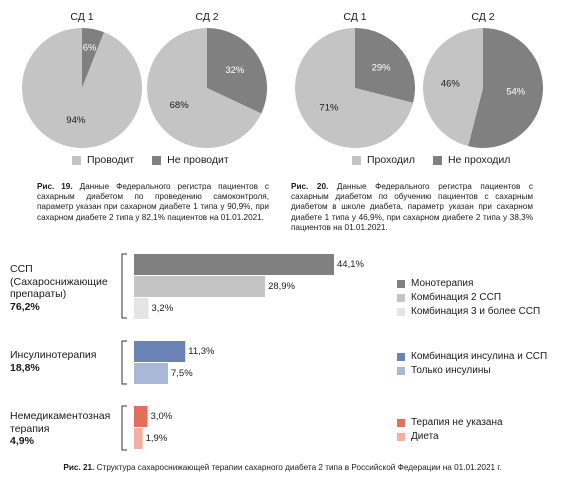 Image resolution: width=565 pixels, height=485 pixels. I want to click on group-total: 76,2%, so click(25, 306).